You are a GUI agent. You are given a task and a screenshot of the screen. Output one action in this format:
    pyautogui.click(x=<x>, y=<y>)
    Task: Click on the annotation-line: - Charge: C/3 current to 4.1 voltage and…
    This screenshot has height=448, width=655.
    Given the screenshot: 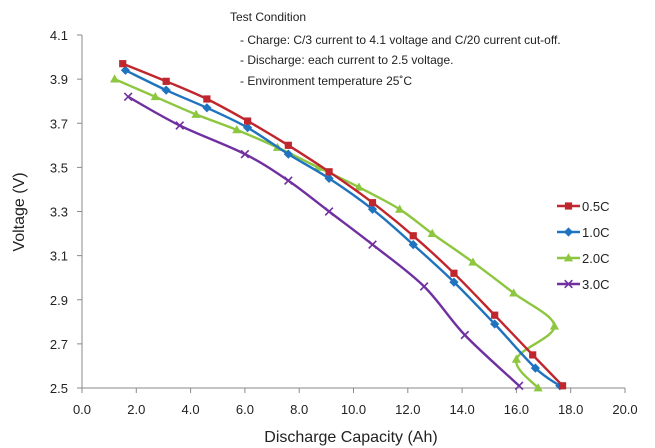 What is the action you would take?
    pyautogui.click(x=400, y=40)
    